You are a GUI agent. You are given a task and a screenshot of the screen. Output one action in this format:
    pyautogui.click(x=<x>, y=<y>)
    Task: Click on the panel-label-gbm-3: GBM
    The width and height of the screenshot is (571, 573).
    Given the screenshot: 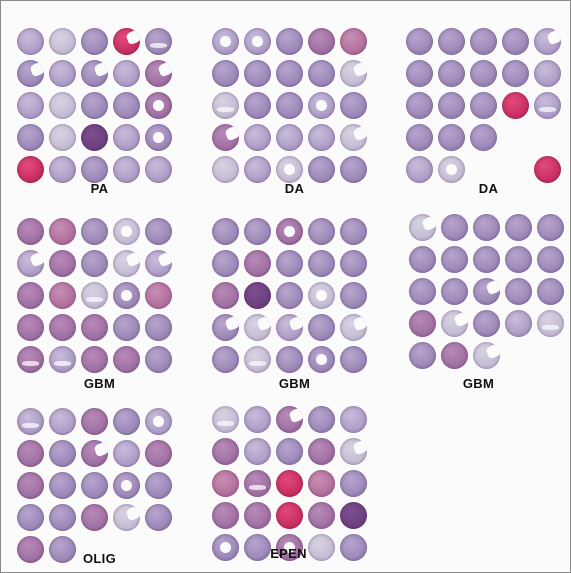 What is the action you would take?
    pyautogui.click(x=478, y=383)
    